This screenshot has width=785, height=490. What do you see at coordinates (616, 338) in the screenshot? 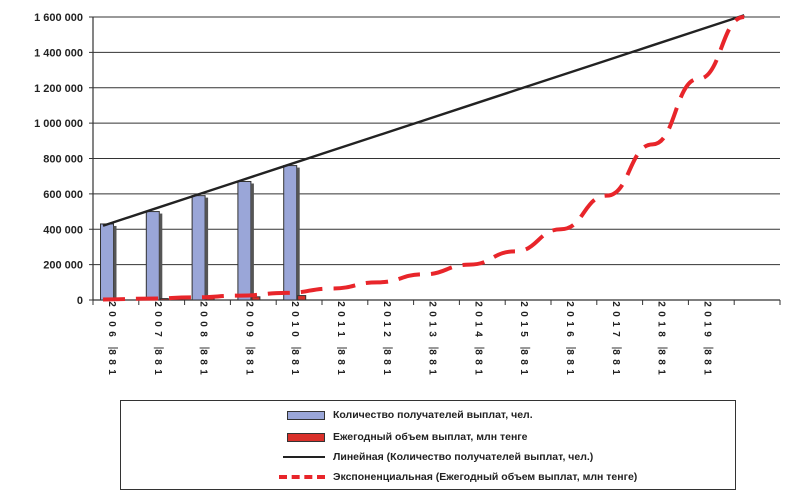
I see `x-tick-label: 2 0 1 7 8 8 1` at bounding box center [616, 338].